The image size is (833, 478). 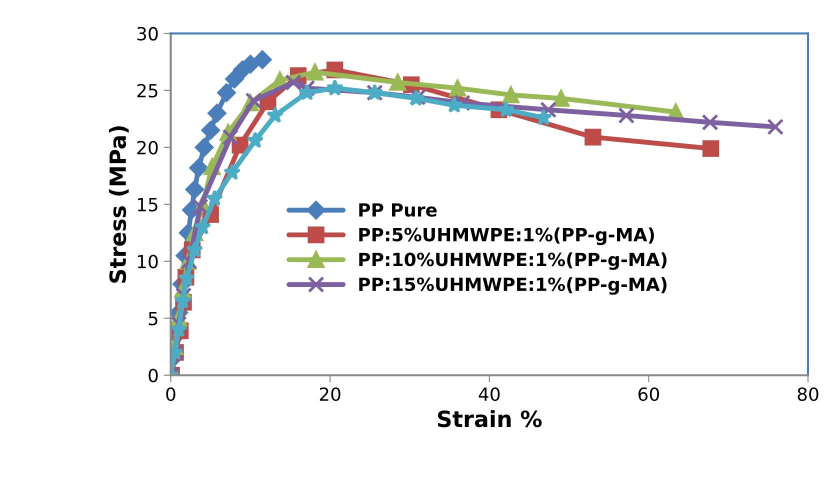 I want to click on legend-label: PP:10%UHMWPE:1%(PP-g-MA), so click(x=513, y=261).